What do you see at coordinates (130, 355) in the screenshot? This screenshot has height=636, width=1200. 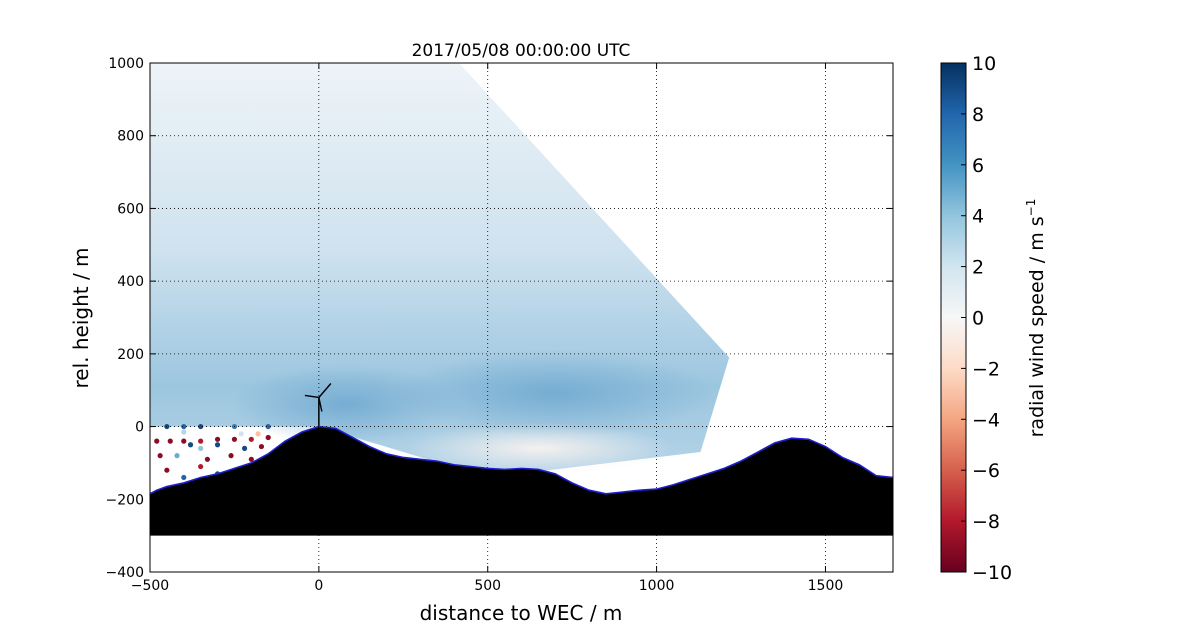 I see `y-tick-label: 200` at bounding box center [130, 355].